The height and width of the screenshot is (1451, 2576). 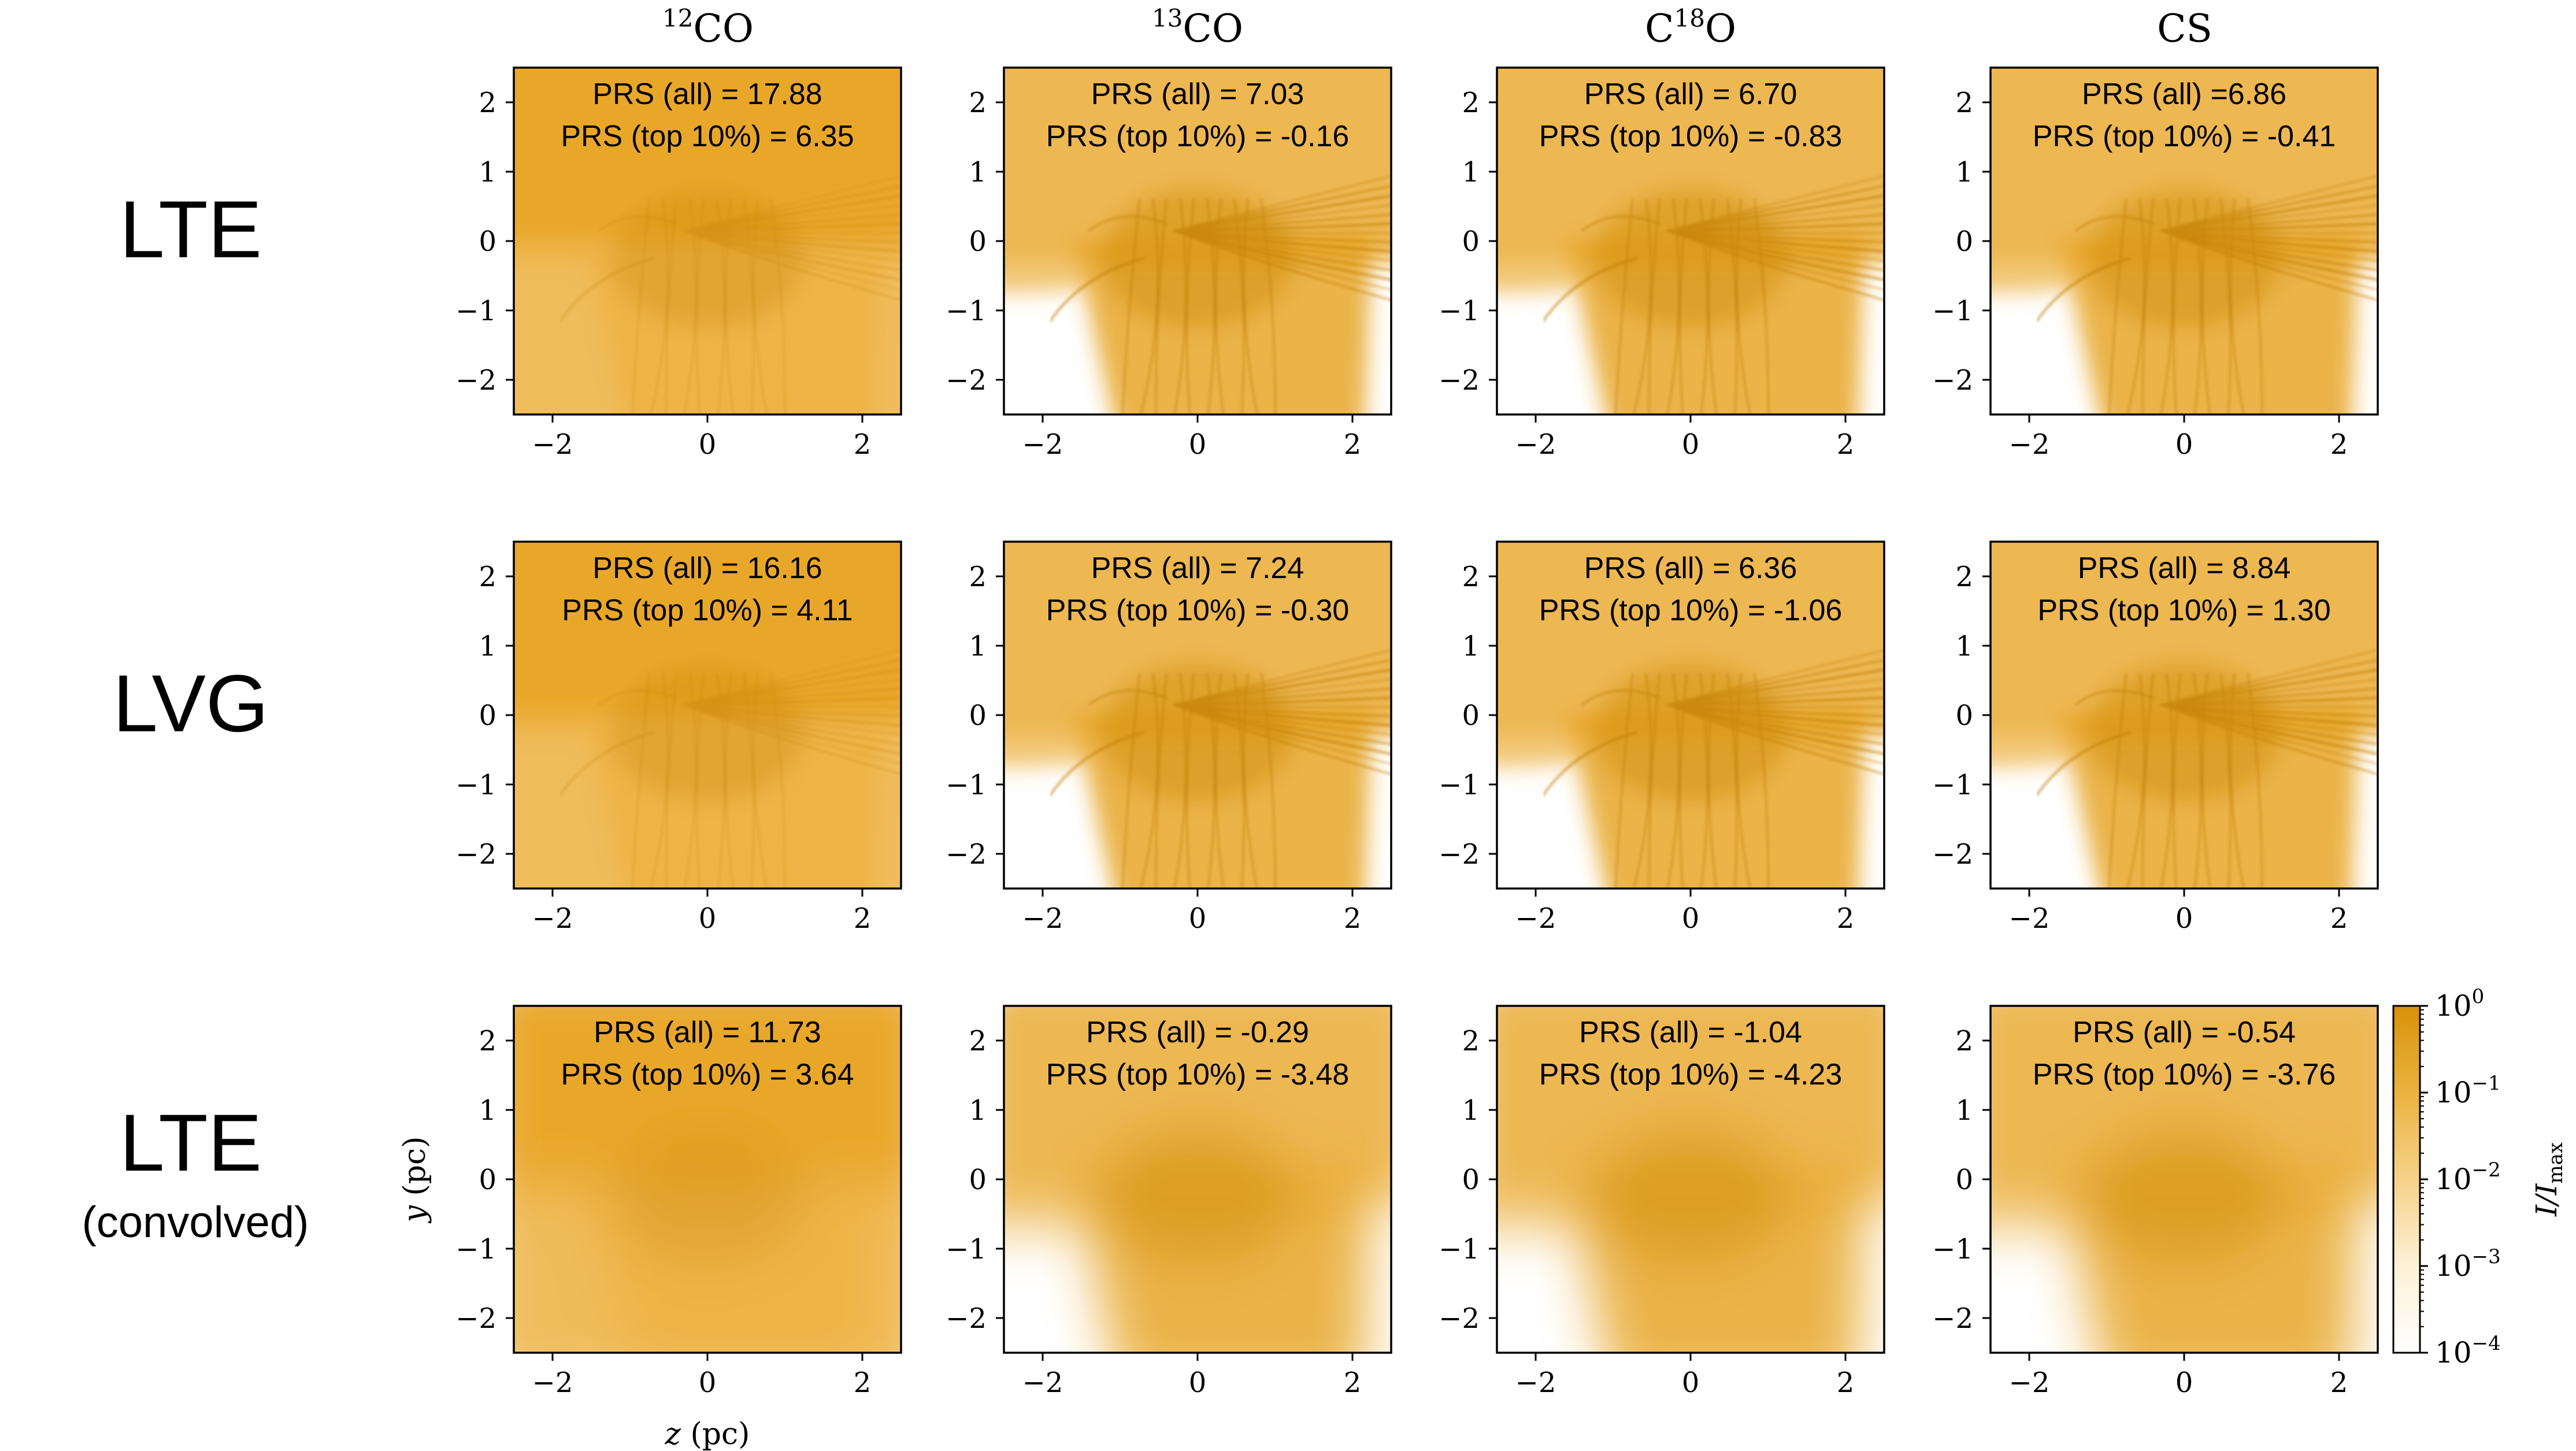 What do you see at coordinates (2184, 1074) in the screenshot?
I see `prs-top-label: PRS (top 10%) = -3.76` at bounding box center [2184, 1074].